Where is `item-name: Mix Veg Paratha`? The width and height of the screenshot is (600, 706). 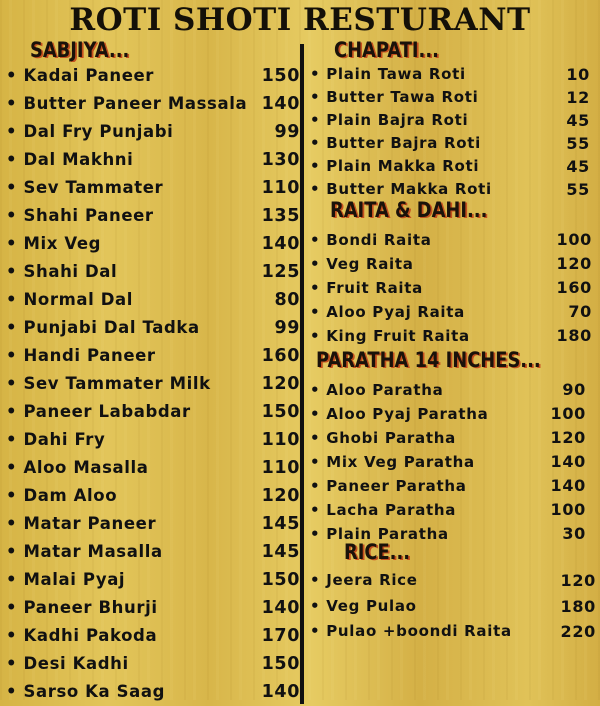 item-name: Mix Veg Paratha is located at coordinates (392, 462).